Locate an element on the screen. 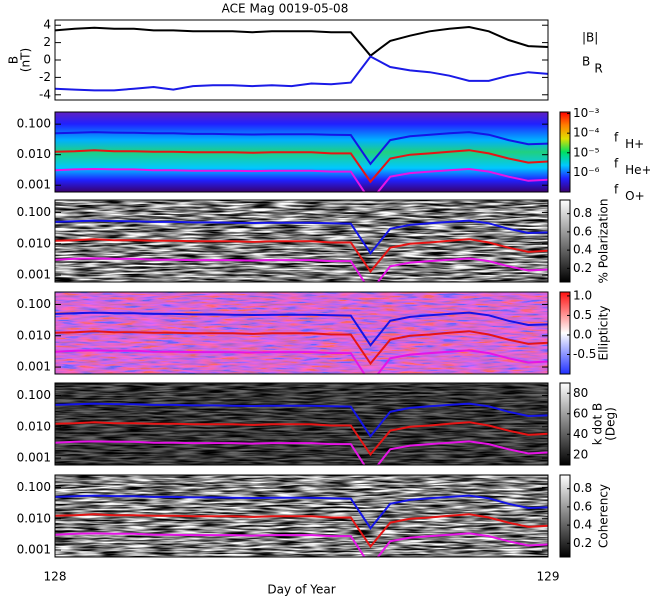 This screenshot has height=600, width=650. y-tick-label: -4 is located at coordinates (45, 94).